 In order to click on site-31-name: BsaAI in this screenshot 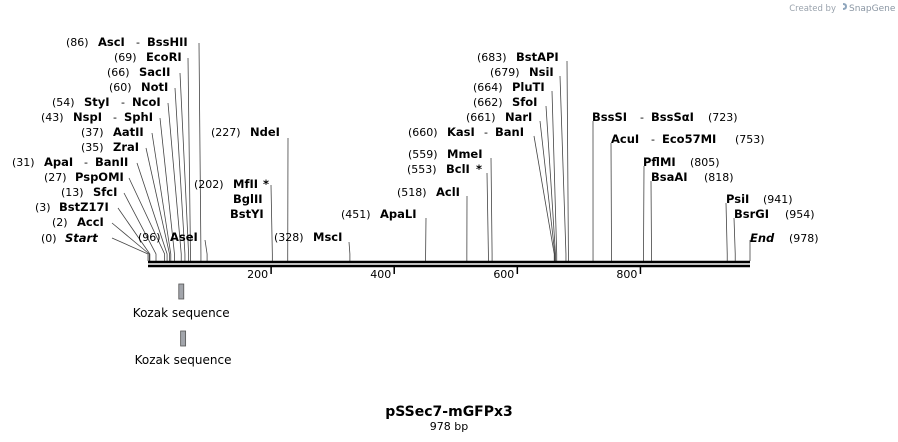, I will do `click(669, 177)`.